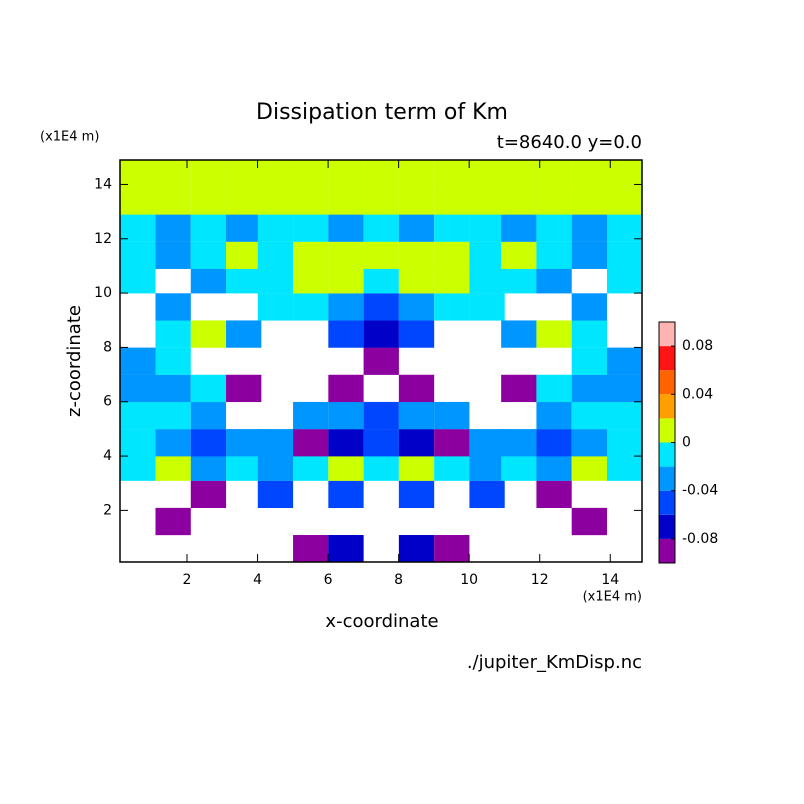  Describe the element at coordinates (398, 580) in the screenshot. I see `x-tick-label: 8` at that location.